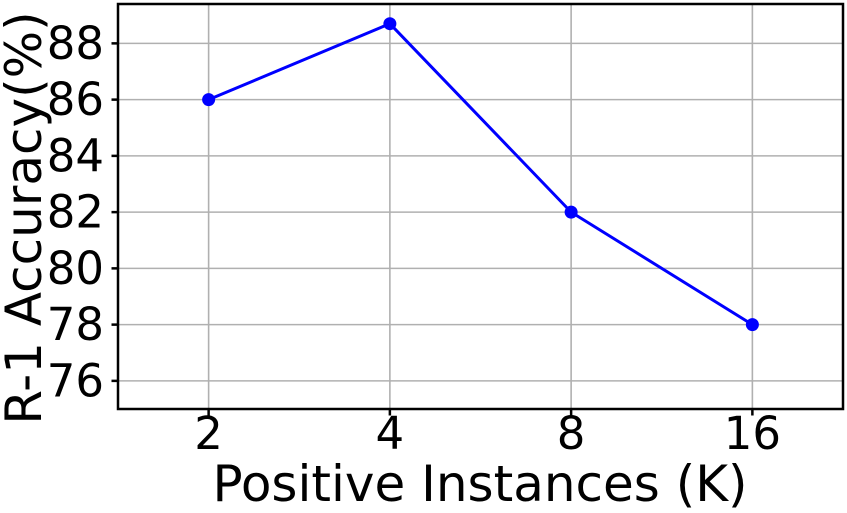 The height and width of the screenshot is (513, 847). What do you see at coordinates (75, 324) in the screenshot?
I see `y-tick-label: 78` at bounding box center [75, 324].